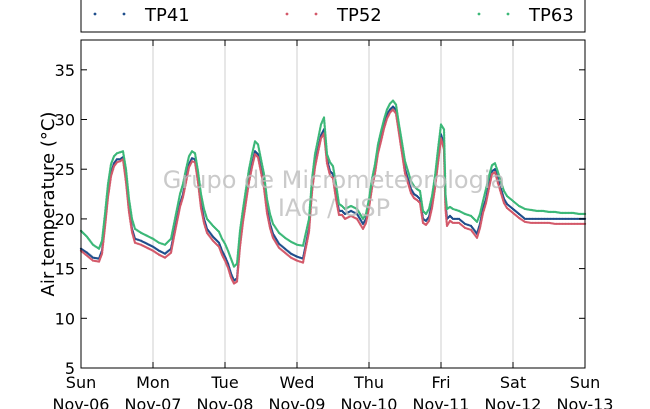 Image resolution: width=650 pixels, height=409 pixels. Describe the element at coordinates (153, 382) in the screenshot. I see `x-tick-label-day: Mon` at that location.